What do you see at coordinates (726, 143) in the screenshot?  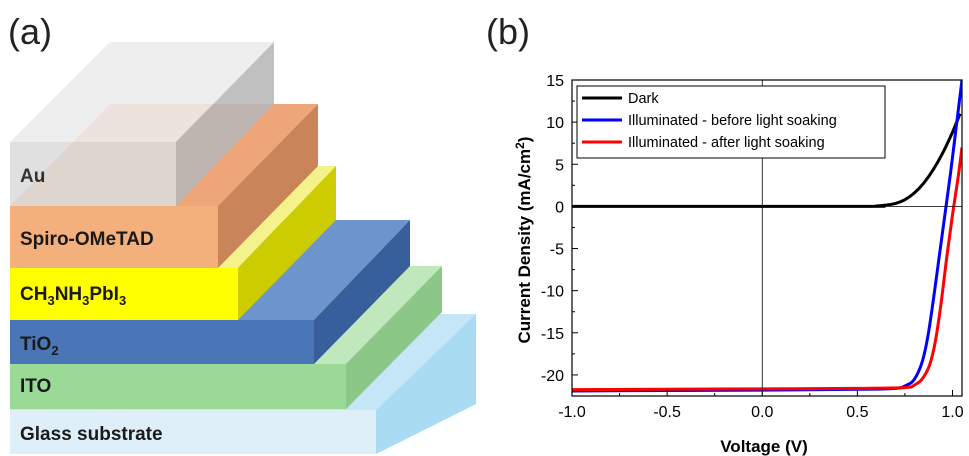 I see `legend-label-after: Illuminated - after light soaking` at bounding box center [726, 143].